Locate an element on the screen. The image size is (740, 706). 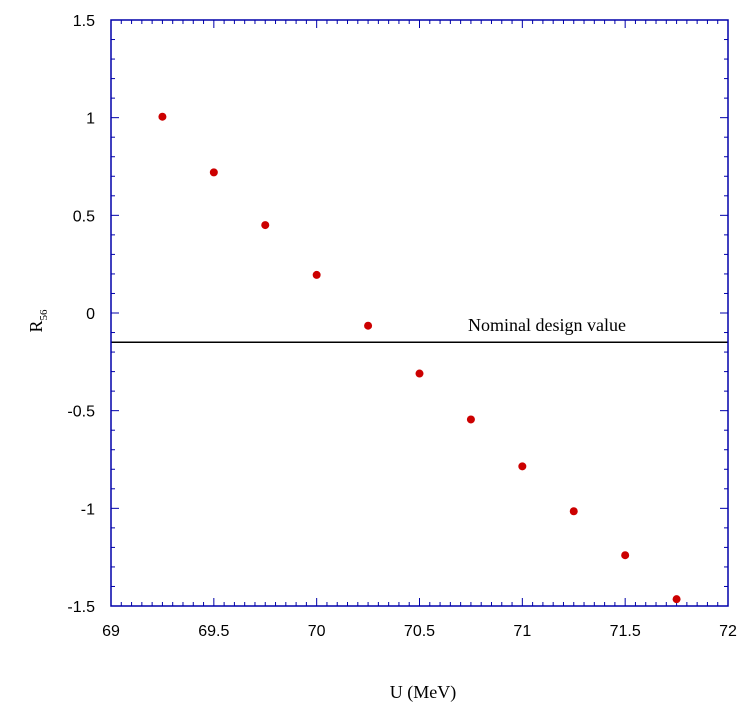
y-tick-label: -0.5 is located at coordinates (81, 412).